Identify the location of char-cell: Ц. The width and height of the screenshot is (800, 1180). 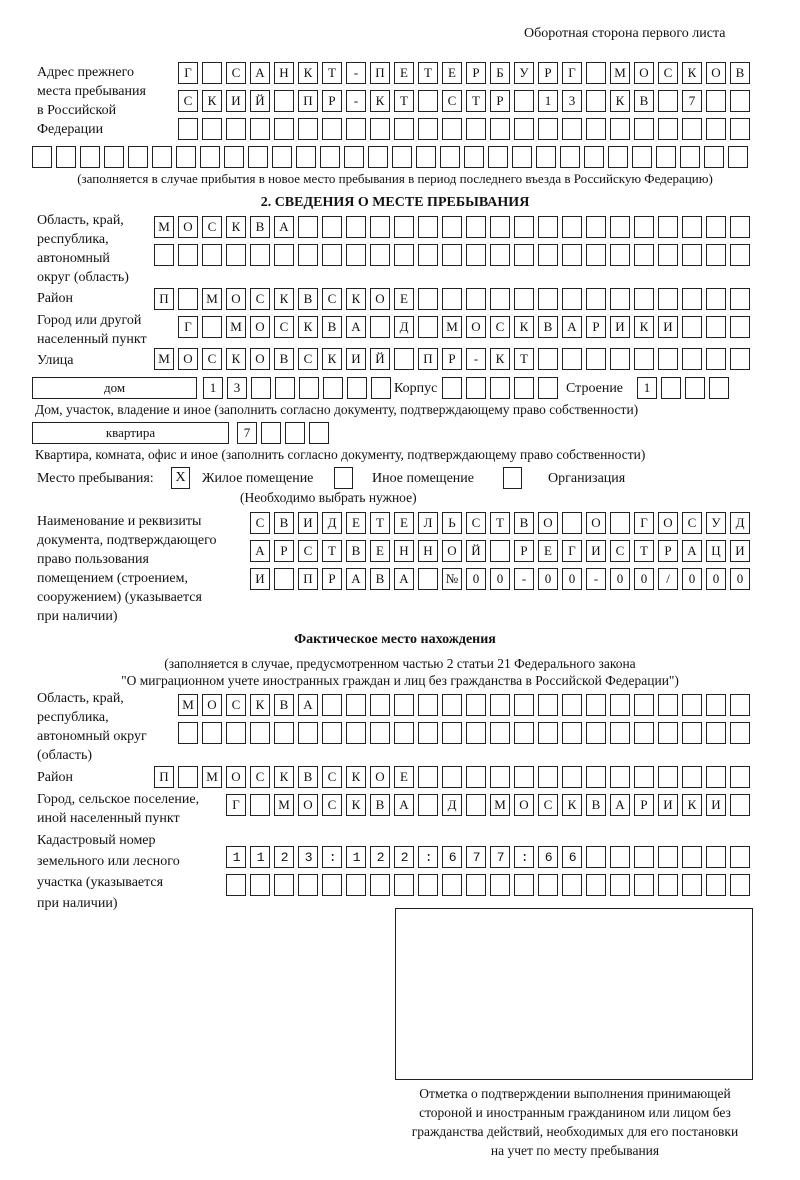
(716, 551).